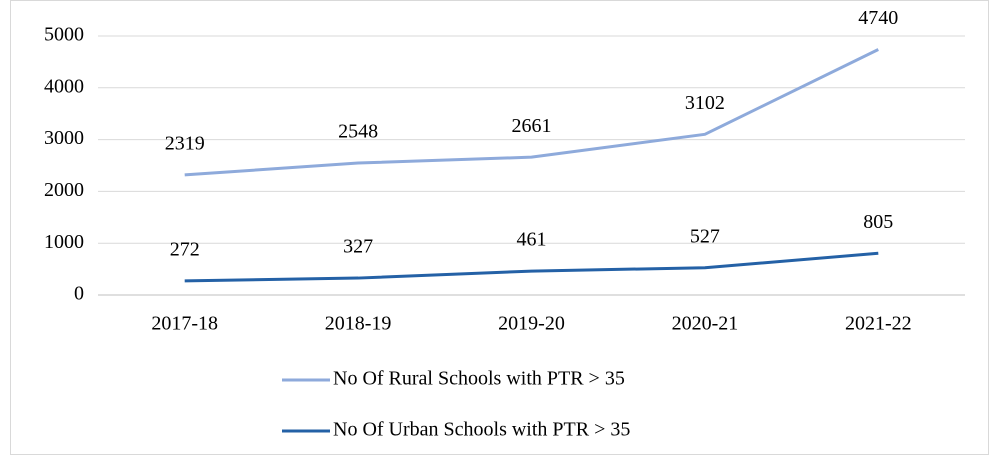  What do you see at coordinates (531, 324) in the screenshot?
I see `x-tick-label: 2019-20` at bounding box center [531, 324].